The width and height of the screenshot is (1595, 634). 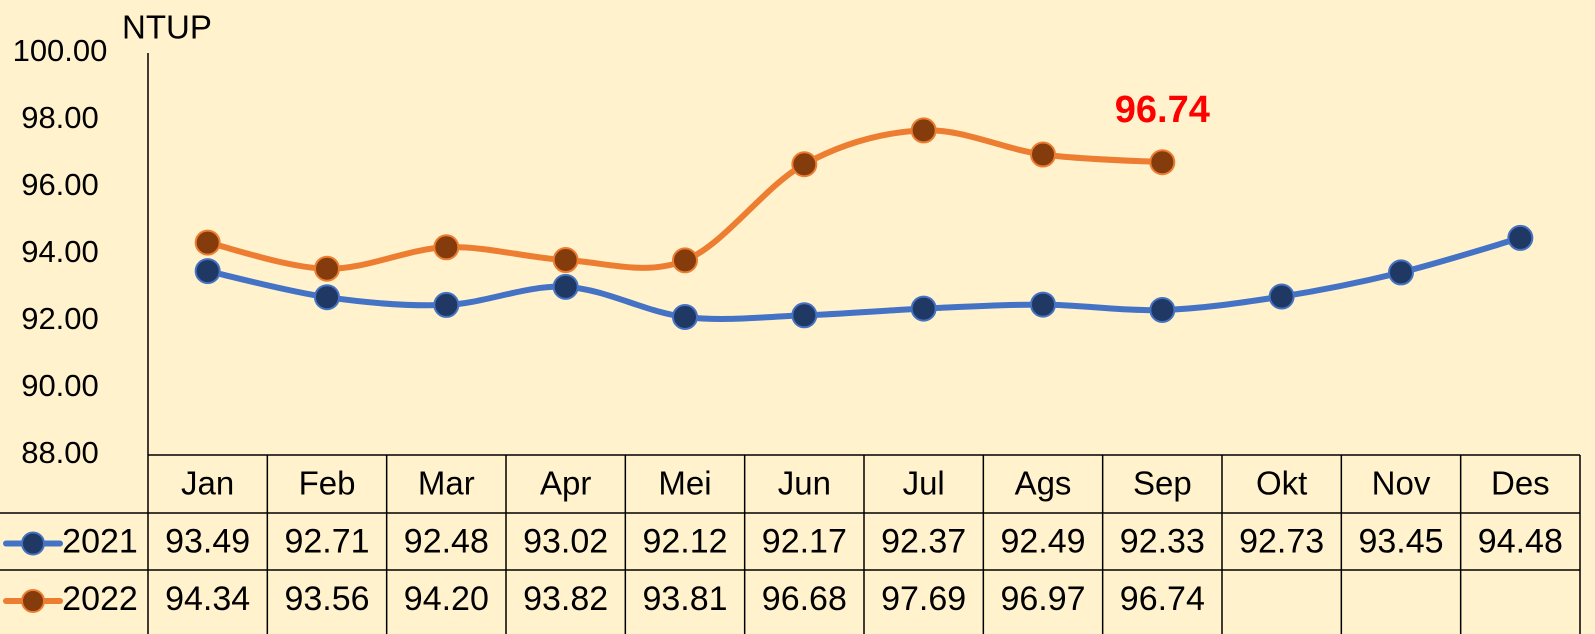 I want to click on x-tick-label: Mar, so click(x=446, y=483).